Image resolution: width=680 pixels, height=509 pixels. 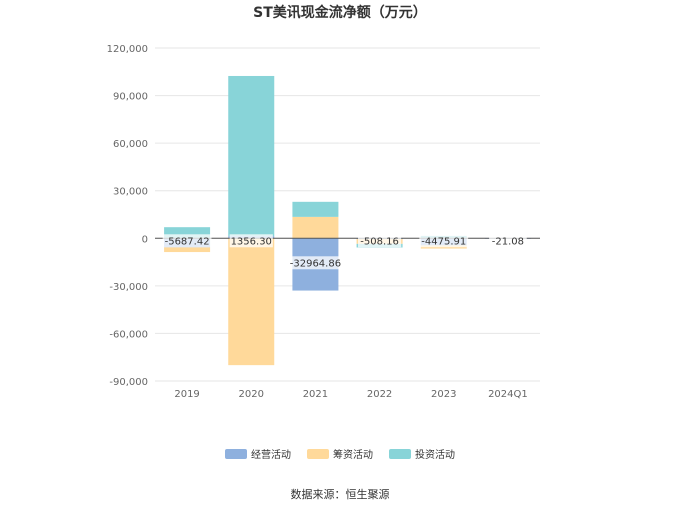 What do you see at coordinates (353, 455) in the screenshot?
I see `legend-label-financing: 筹资活动` at bounding box center [353, 455].